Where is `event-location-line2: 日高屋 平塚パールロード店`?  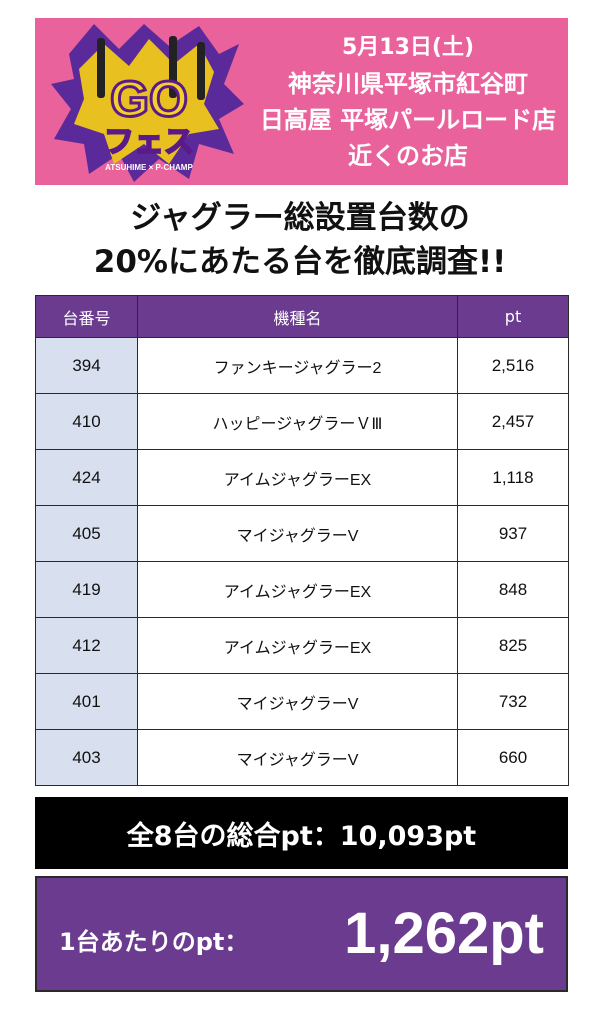 event-location-line2: 日高屋 平塚パールロード店 is located at coordinates (408, 120).